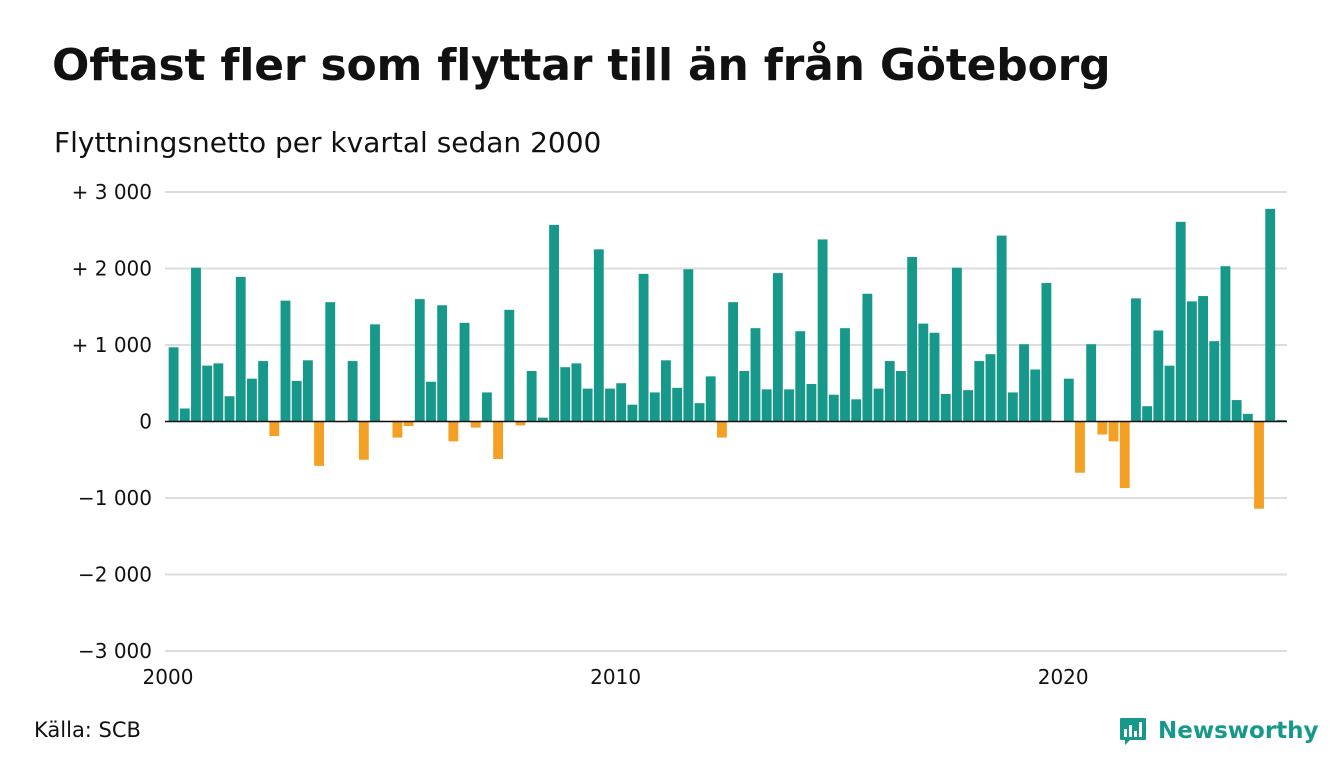 The image size is (1340, 780). I want to click on y-tick-label: 0, so click(145, 422).